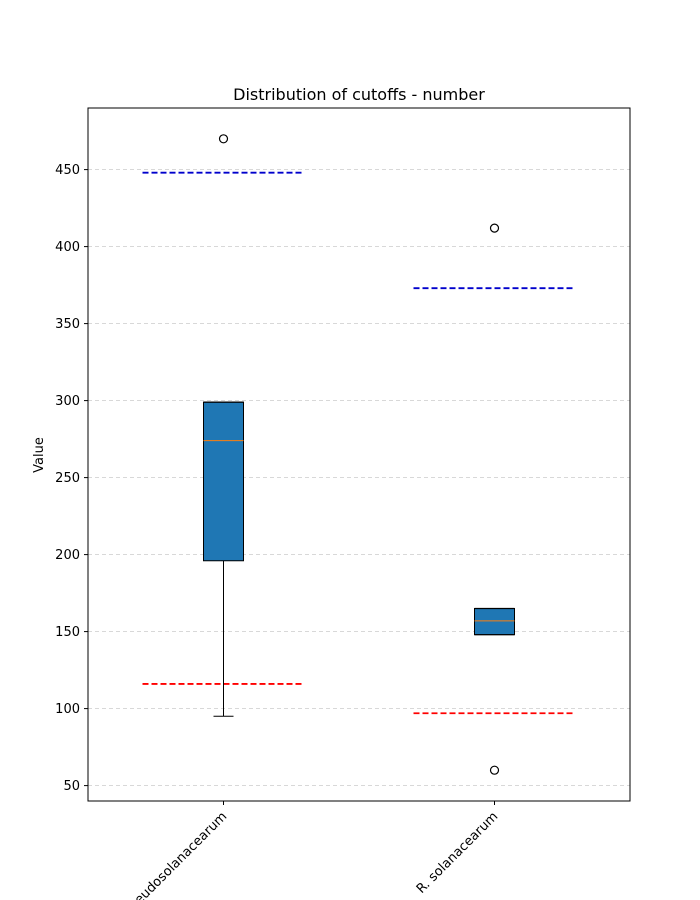  What do you see at coordinates (67, 247) in the screenshot?
I see `y-tick-label: 400` at bounding box center [67, 247].